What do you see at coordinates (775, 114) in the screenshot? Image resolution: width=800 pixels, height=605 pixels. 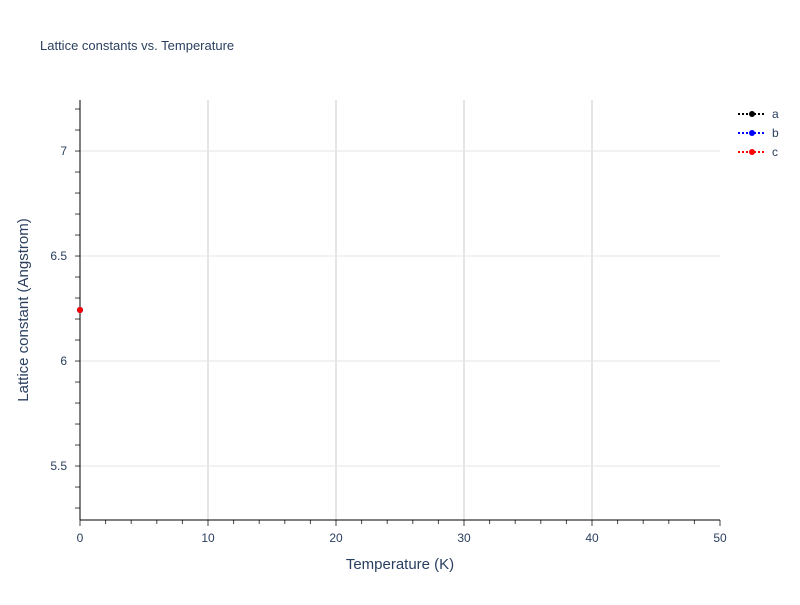 I see `legend-label-a: a` at bounding box center [775, 114].